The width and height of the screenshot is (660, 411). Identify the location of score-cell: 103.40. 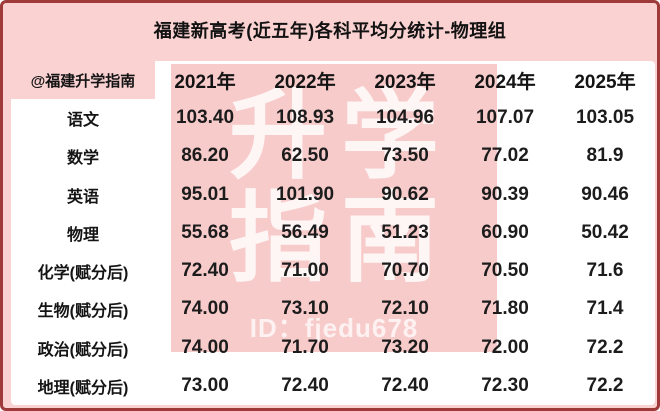
(205, 118).